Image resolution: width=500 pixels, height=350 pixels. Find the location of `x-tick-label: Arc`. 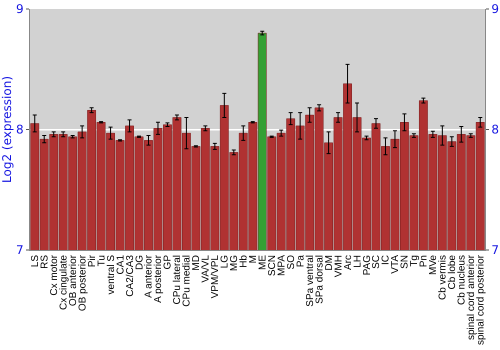

x-tick-label: Arc is located at coordinates (348, 262).